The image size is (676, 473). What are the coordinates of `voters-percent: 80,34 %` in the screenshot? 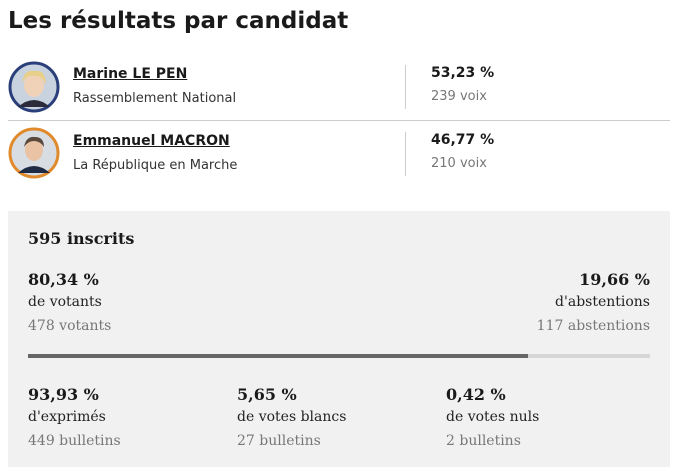 It's located at (63, 279).